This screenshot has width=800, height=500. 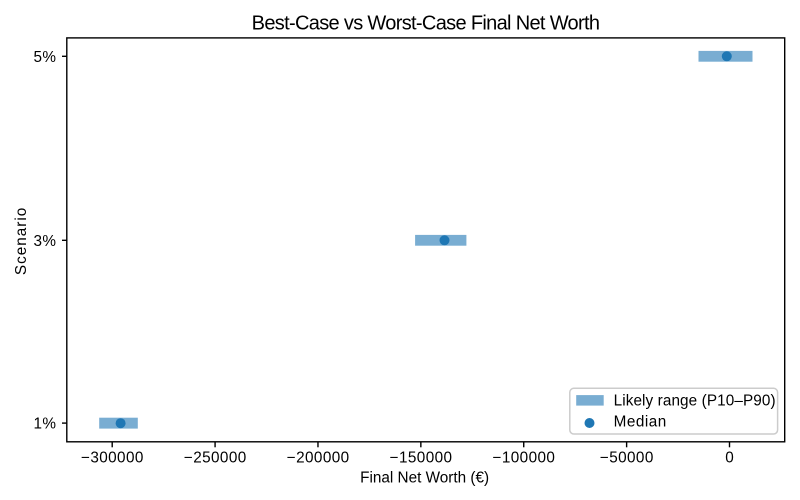 I want to click on svg-text: 5%, so click(x=44, y=57).